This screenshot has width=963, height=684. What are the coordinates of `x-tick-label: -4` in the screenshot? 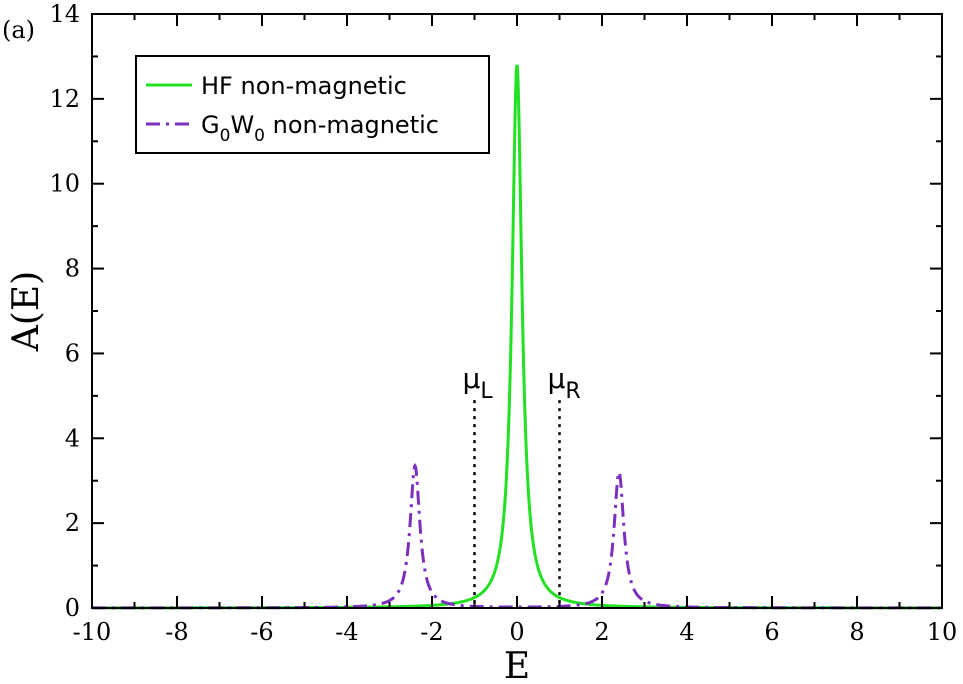 It's located at (346, 632).